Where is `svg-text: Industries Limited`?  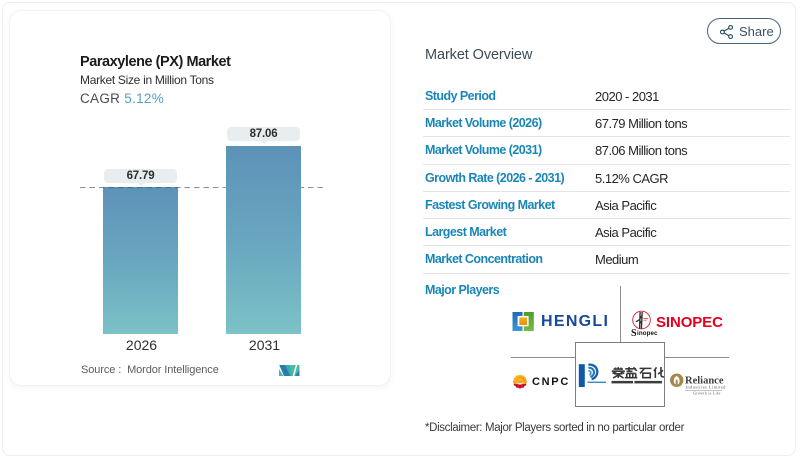
svg-text: Industries Limited is located at coordinates (706, 387).